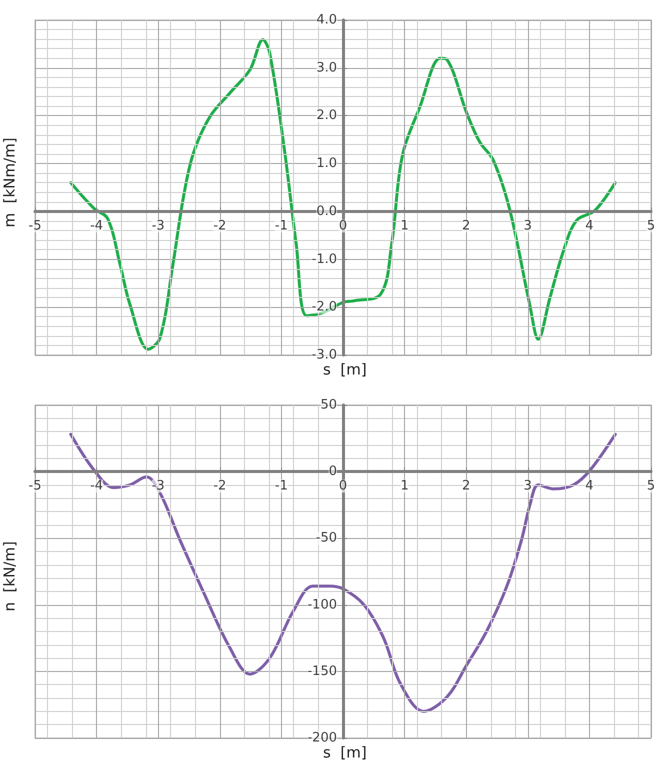 The width and height of the screenshot is (656, 765). I want to click on y-tick-label: 0, so click(332, 472).